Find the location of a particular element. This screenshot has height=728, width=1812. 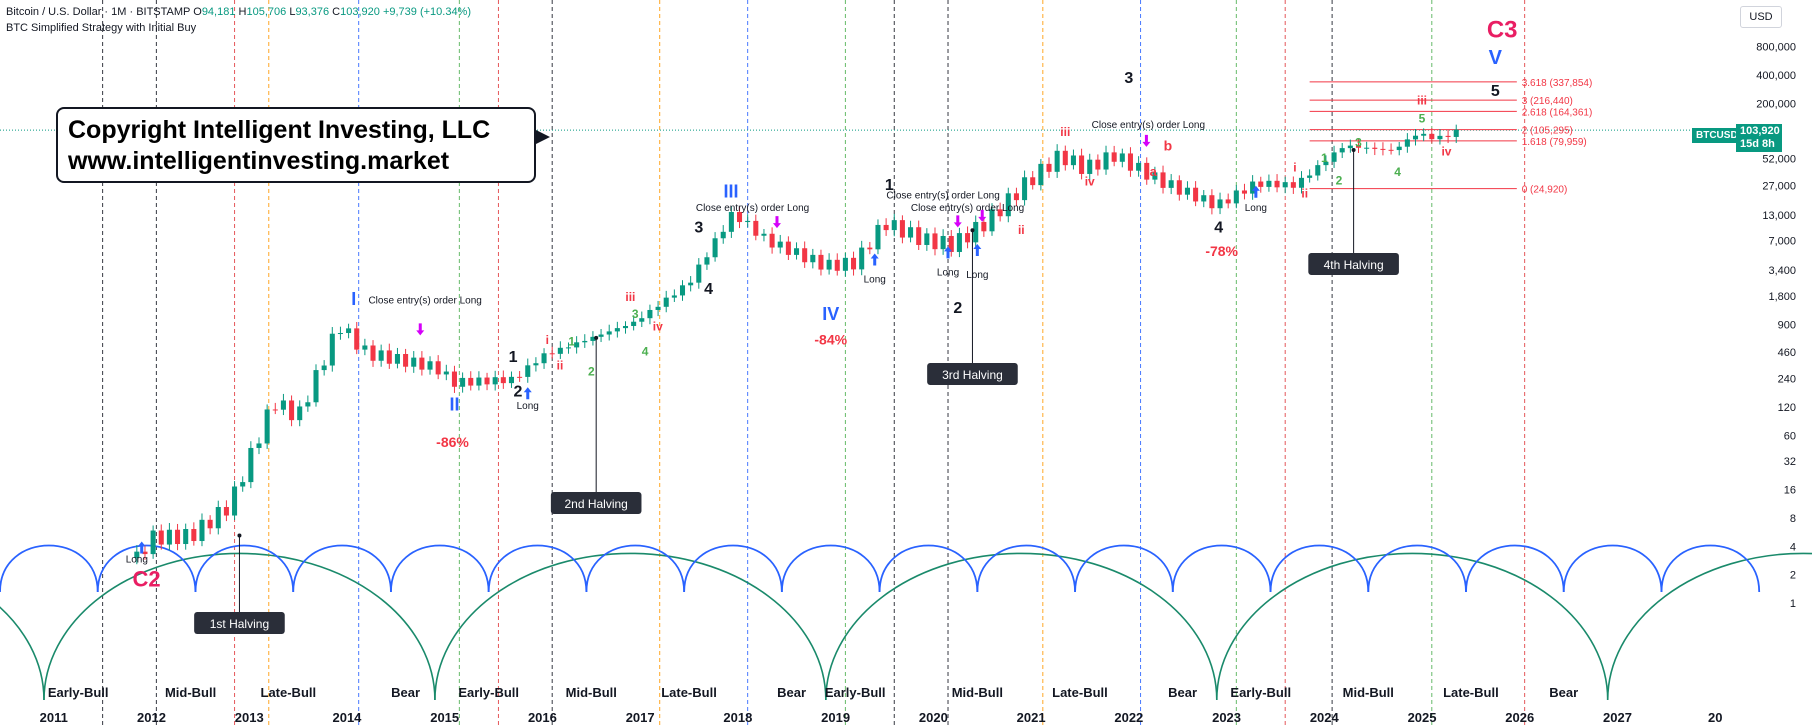

currency-button: USD is located at coordinates (1761, 17).